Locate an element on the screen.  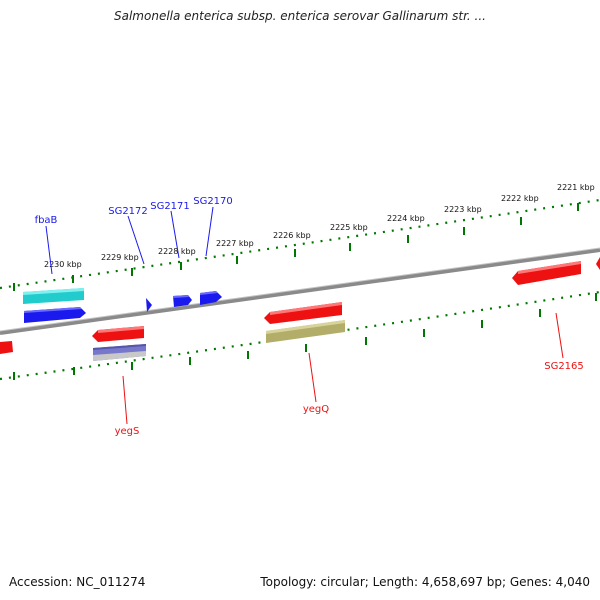
gene-feature-yegS is located at coordinates (118, 334).